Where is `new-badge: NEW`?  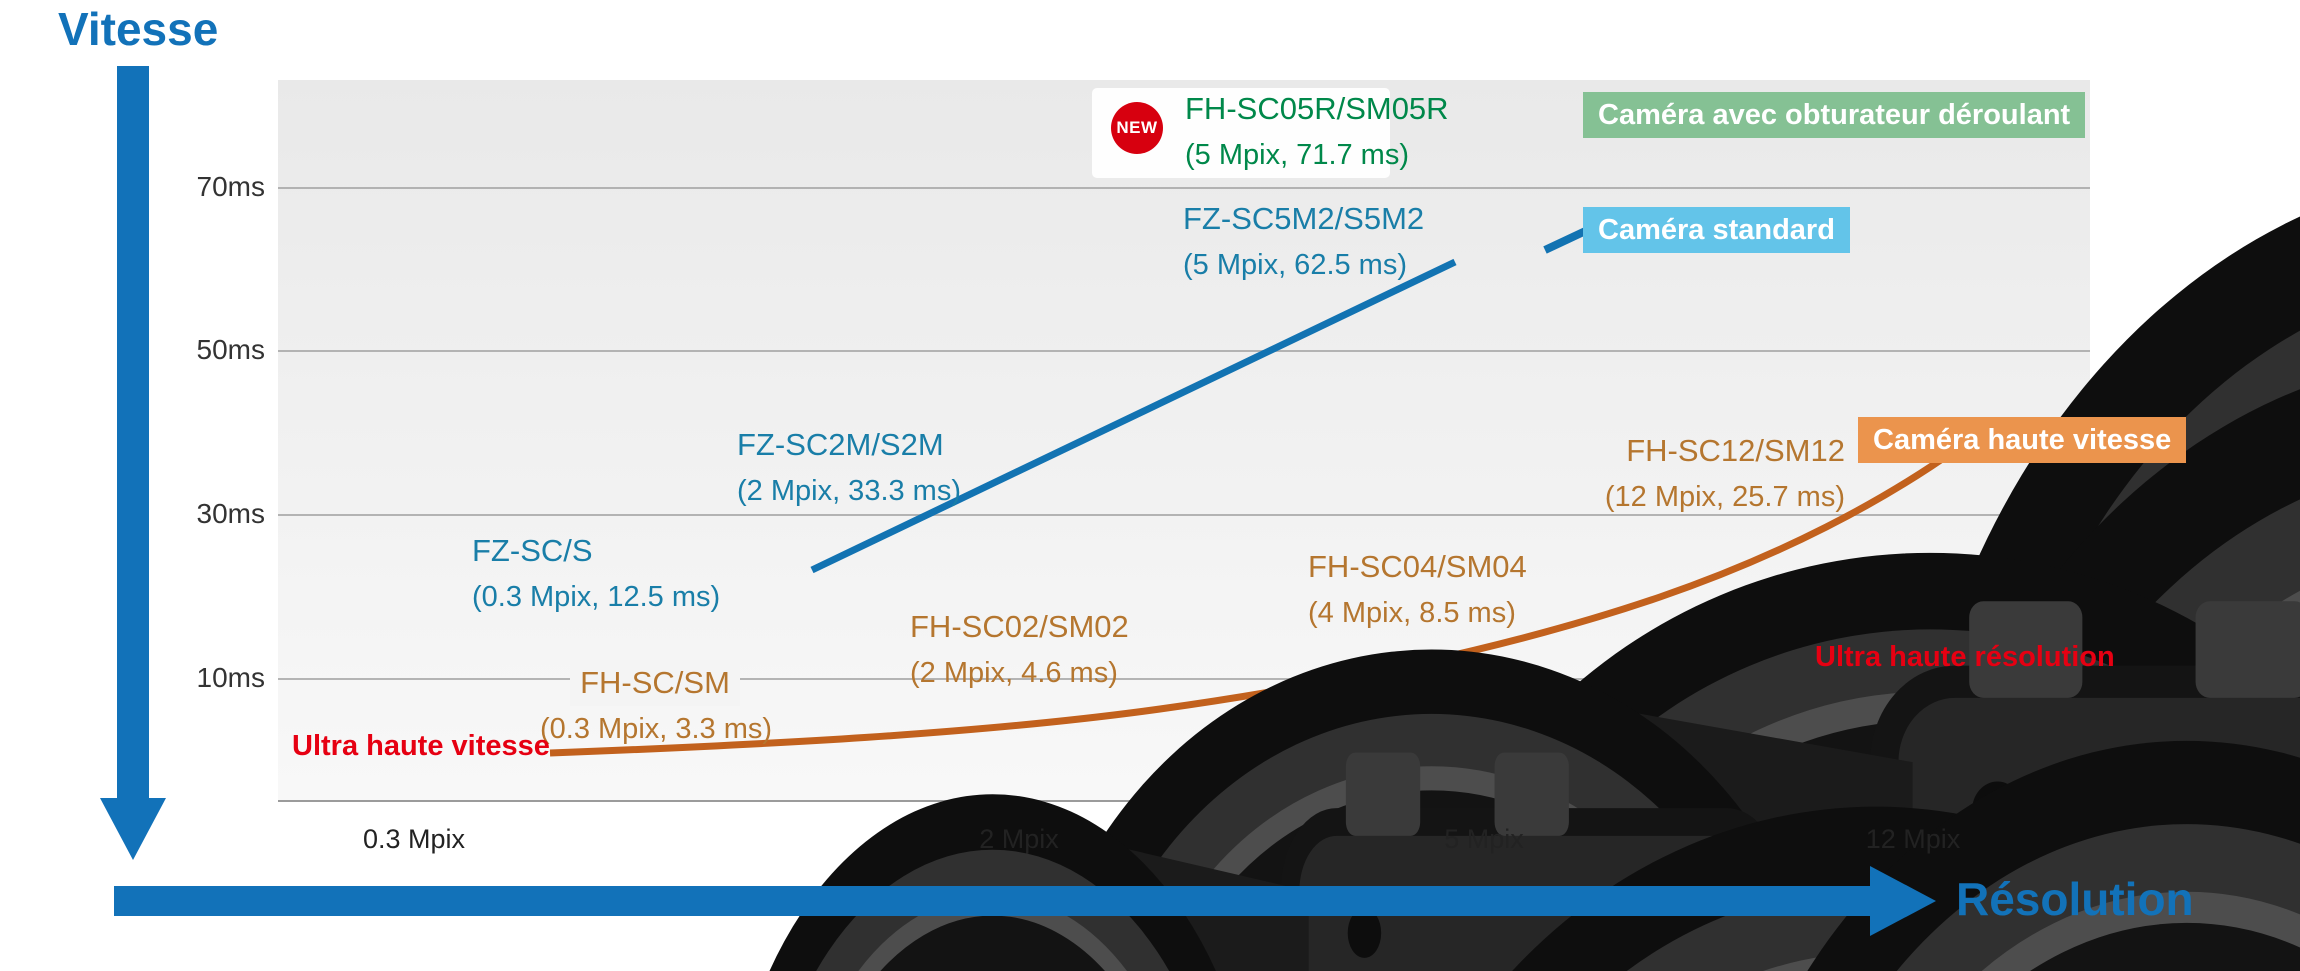 new-badge: NEW is located at coordinates (1137, 128).